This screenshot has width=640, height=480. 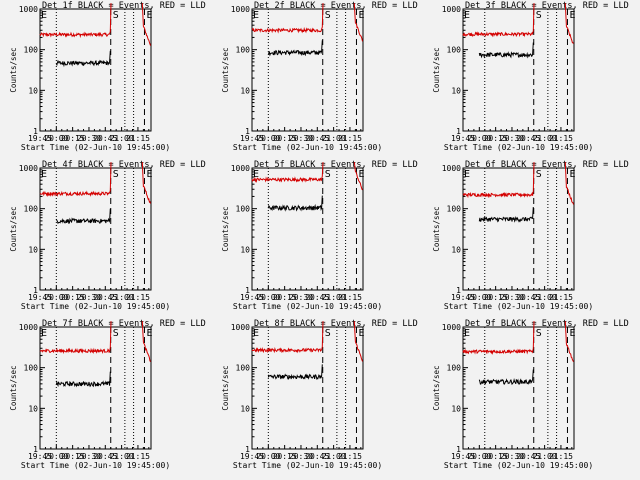 I want to click on chart-title: Det 5f BLACK = Events, RED = LLD, so click(x=336, y=165).